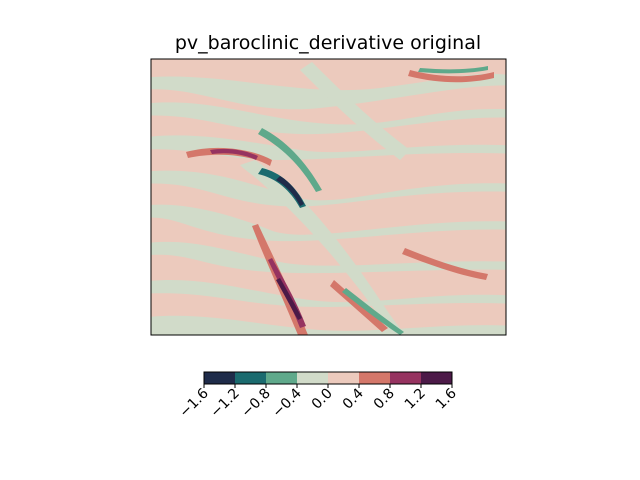 The image size is (640, 480). Describe the element at coordinates (415, 399) in the screenshot. I see `colorbar-tick-label: 1.2` at that location.